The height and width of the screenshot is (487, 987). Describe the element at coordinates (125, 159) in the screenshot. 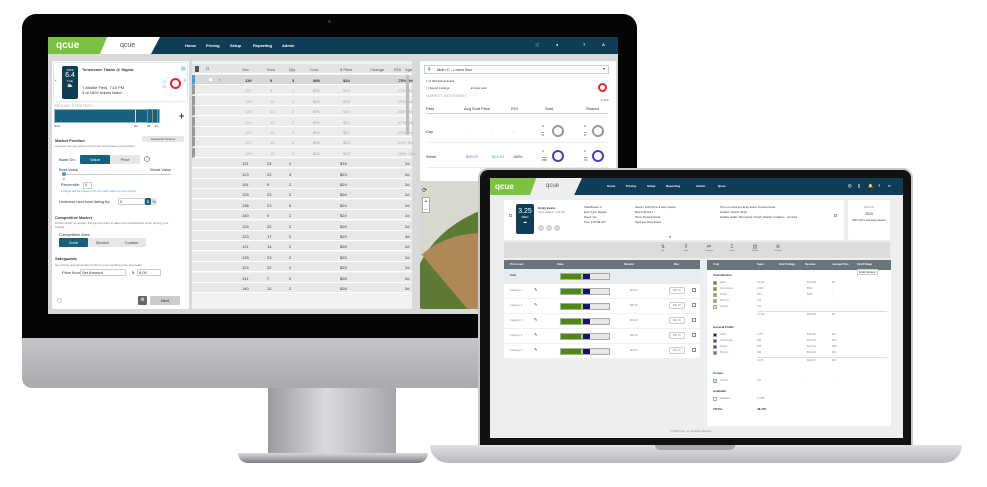

I see `base-price-button: Price` at that location.